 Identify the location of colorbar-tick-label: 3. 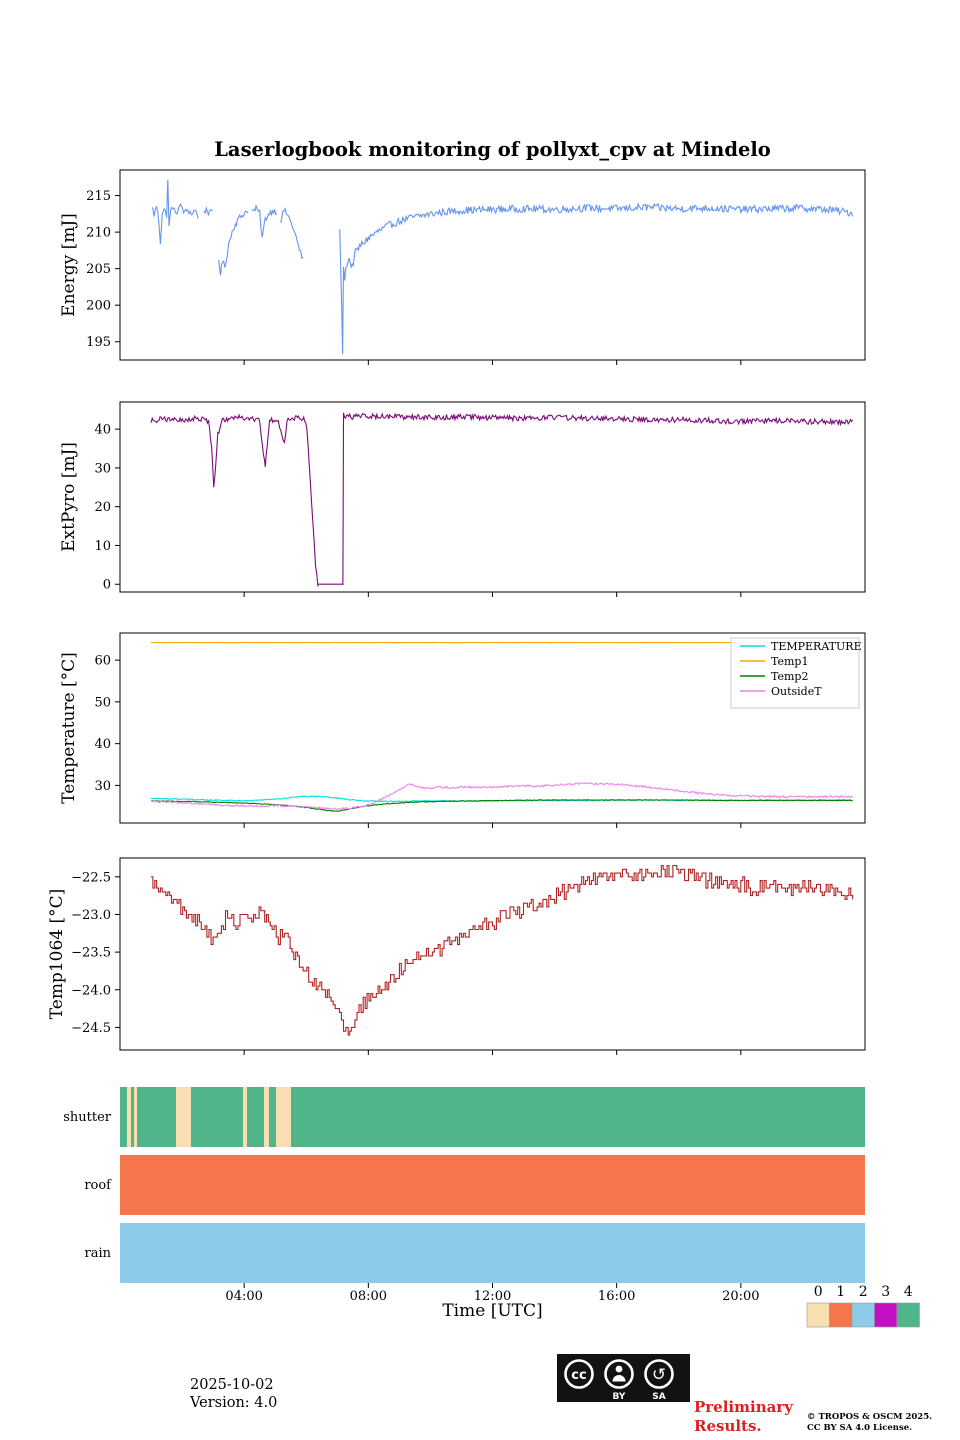
(885, 1292).